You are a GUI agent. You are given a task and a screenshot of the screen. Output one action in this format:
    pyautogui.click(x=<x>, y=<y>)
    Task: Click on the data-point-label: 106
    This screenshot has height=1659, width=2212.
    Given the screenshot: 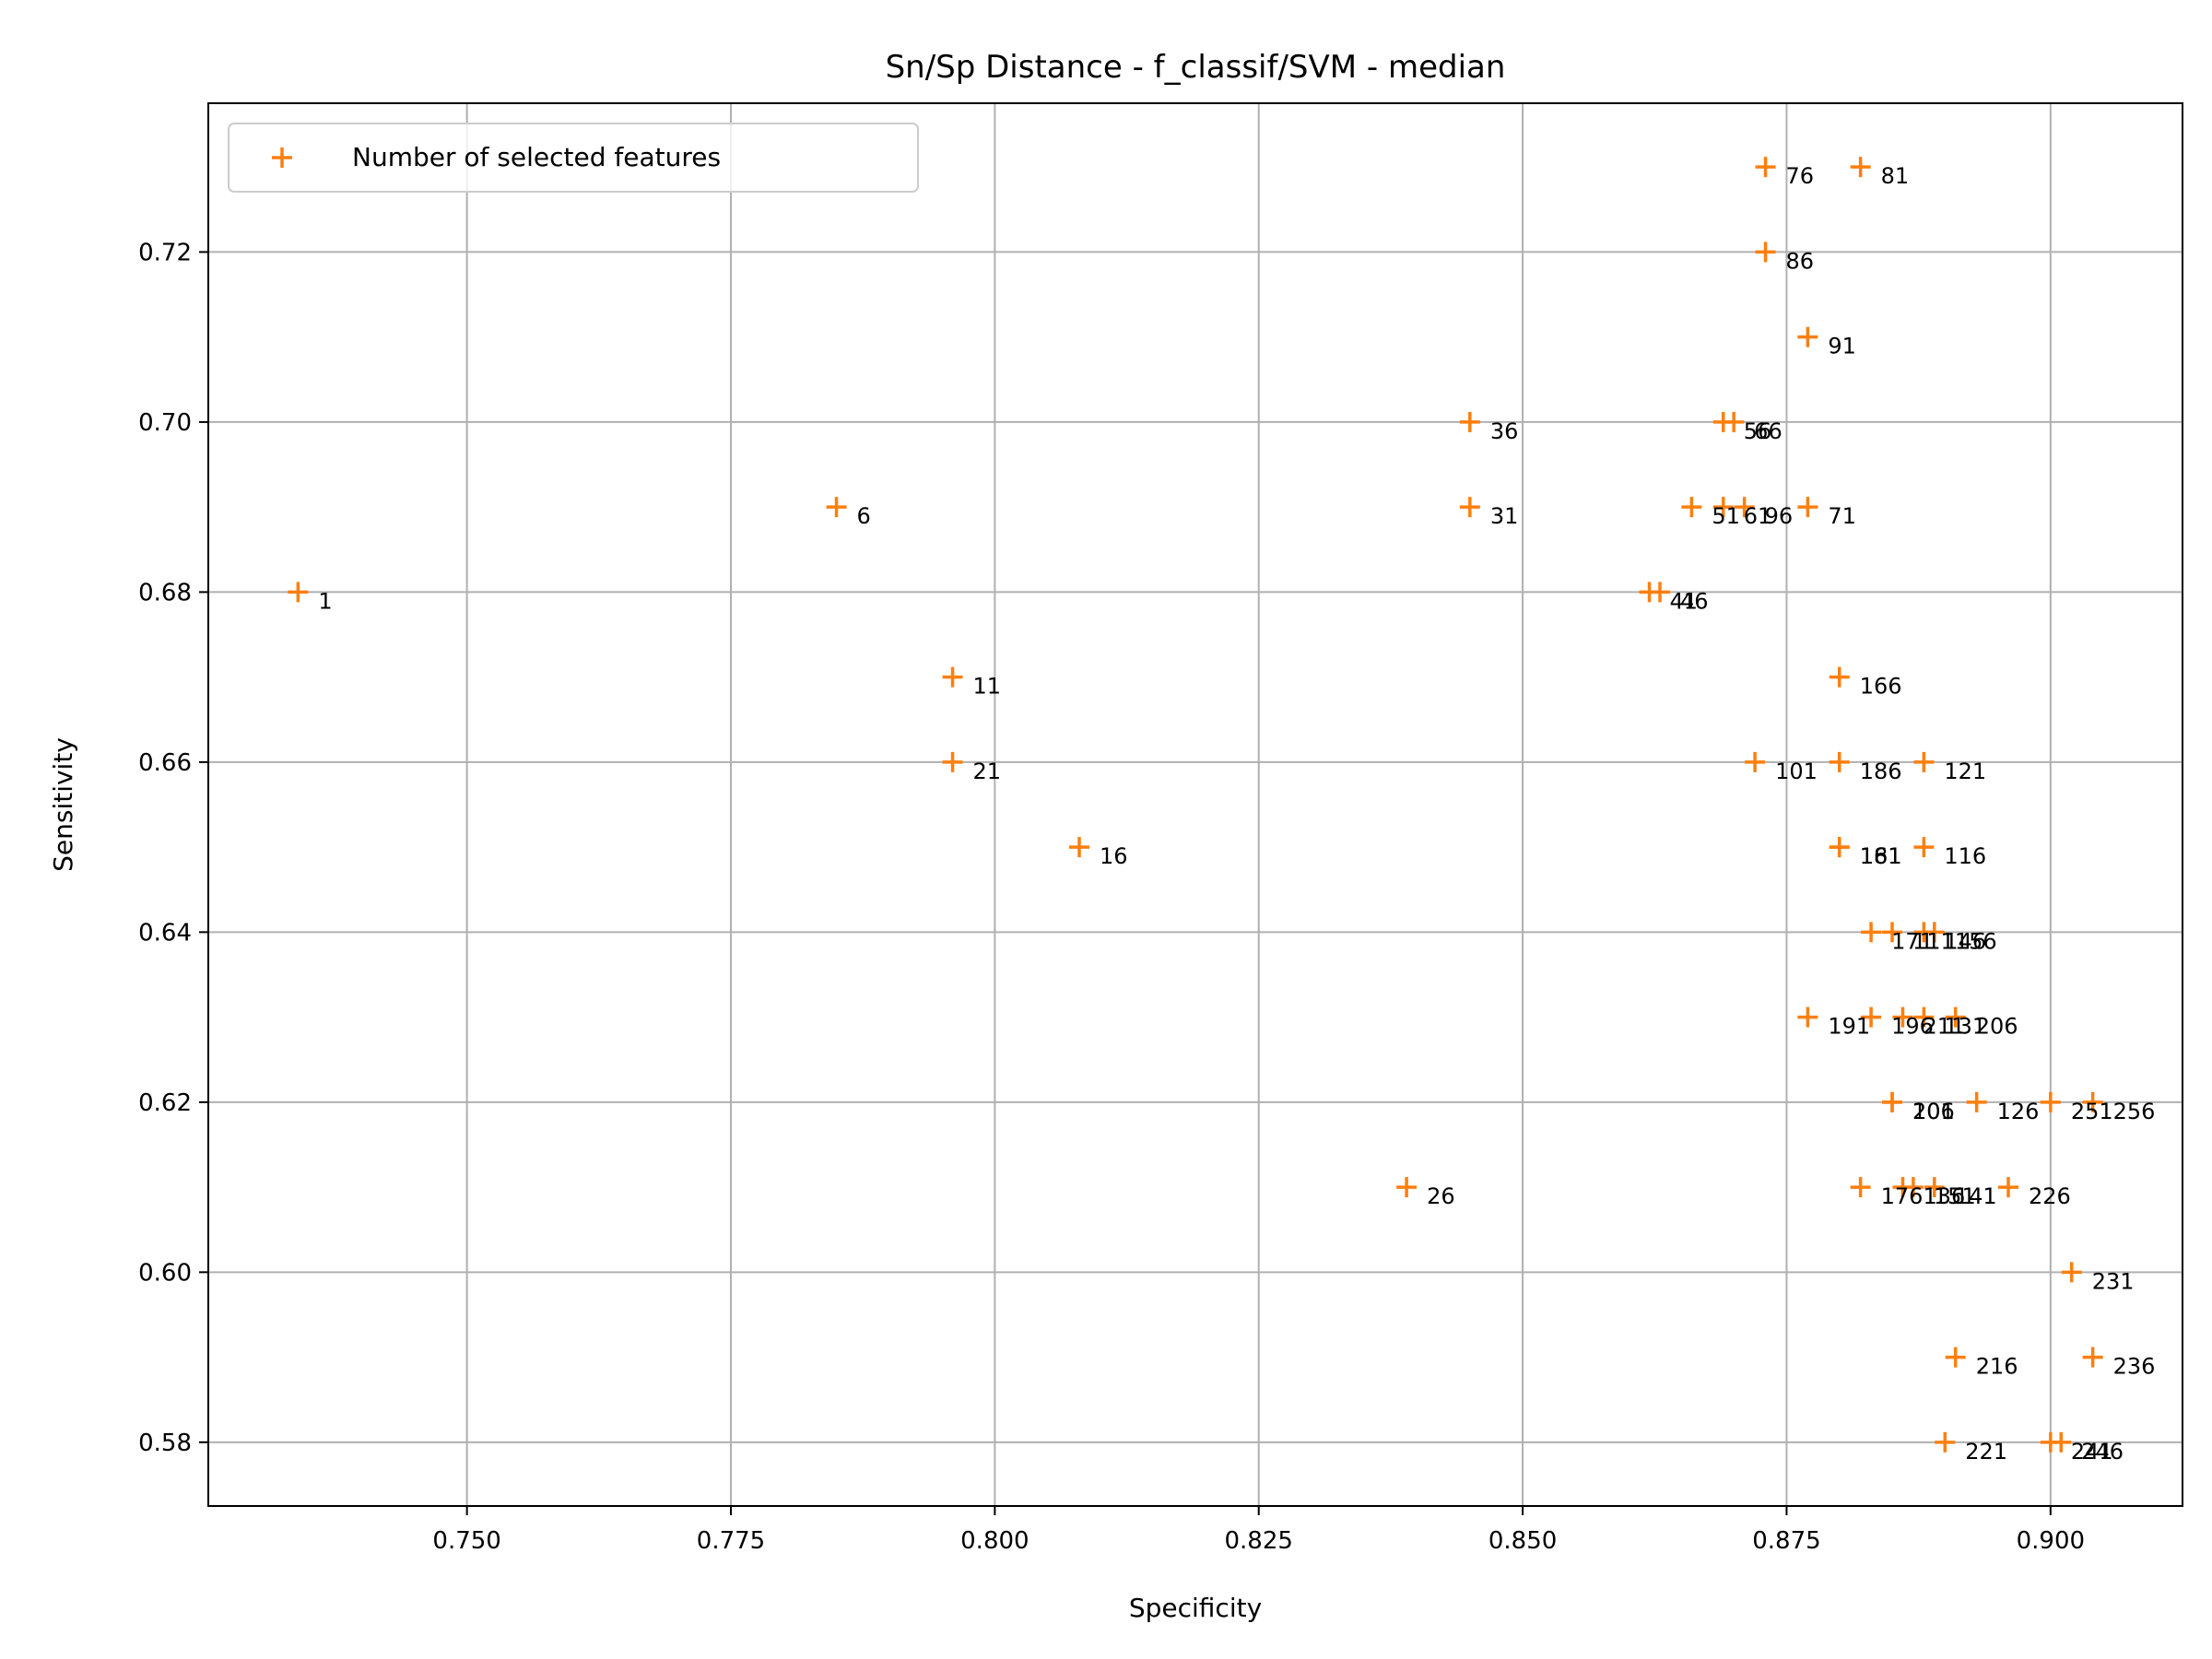 What is the action you would take?
    pyautogui.click(x=1933, y=1111)
    